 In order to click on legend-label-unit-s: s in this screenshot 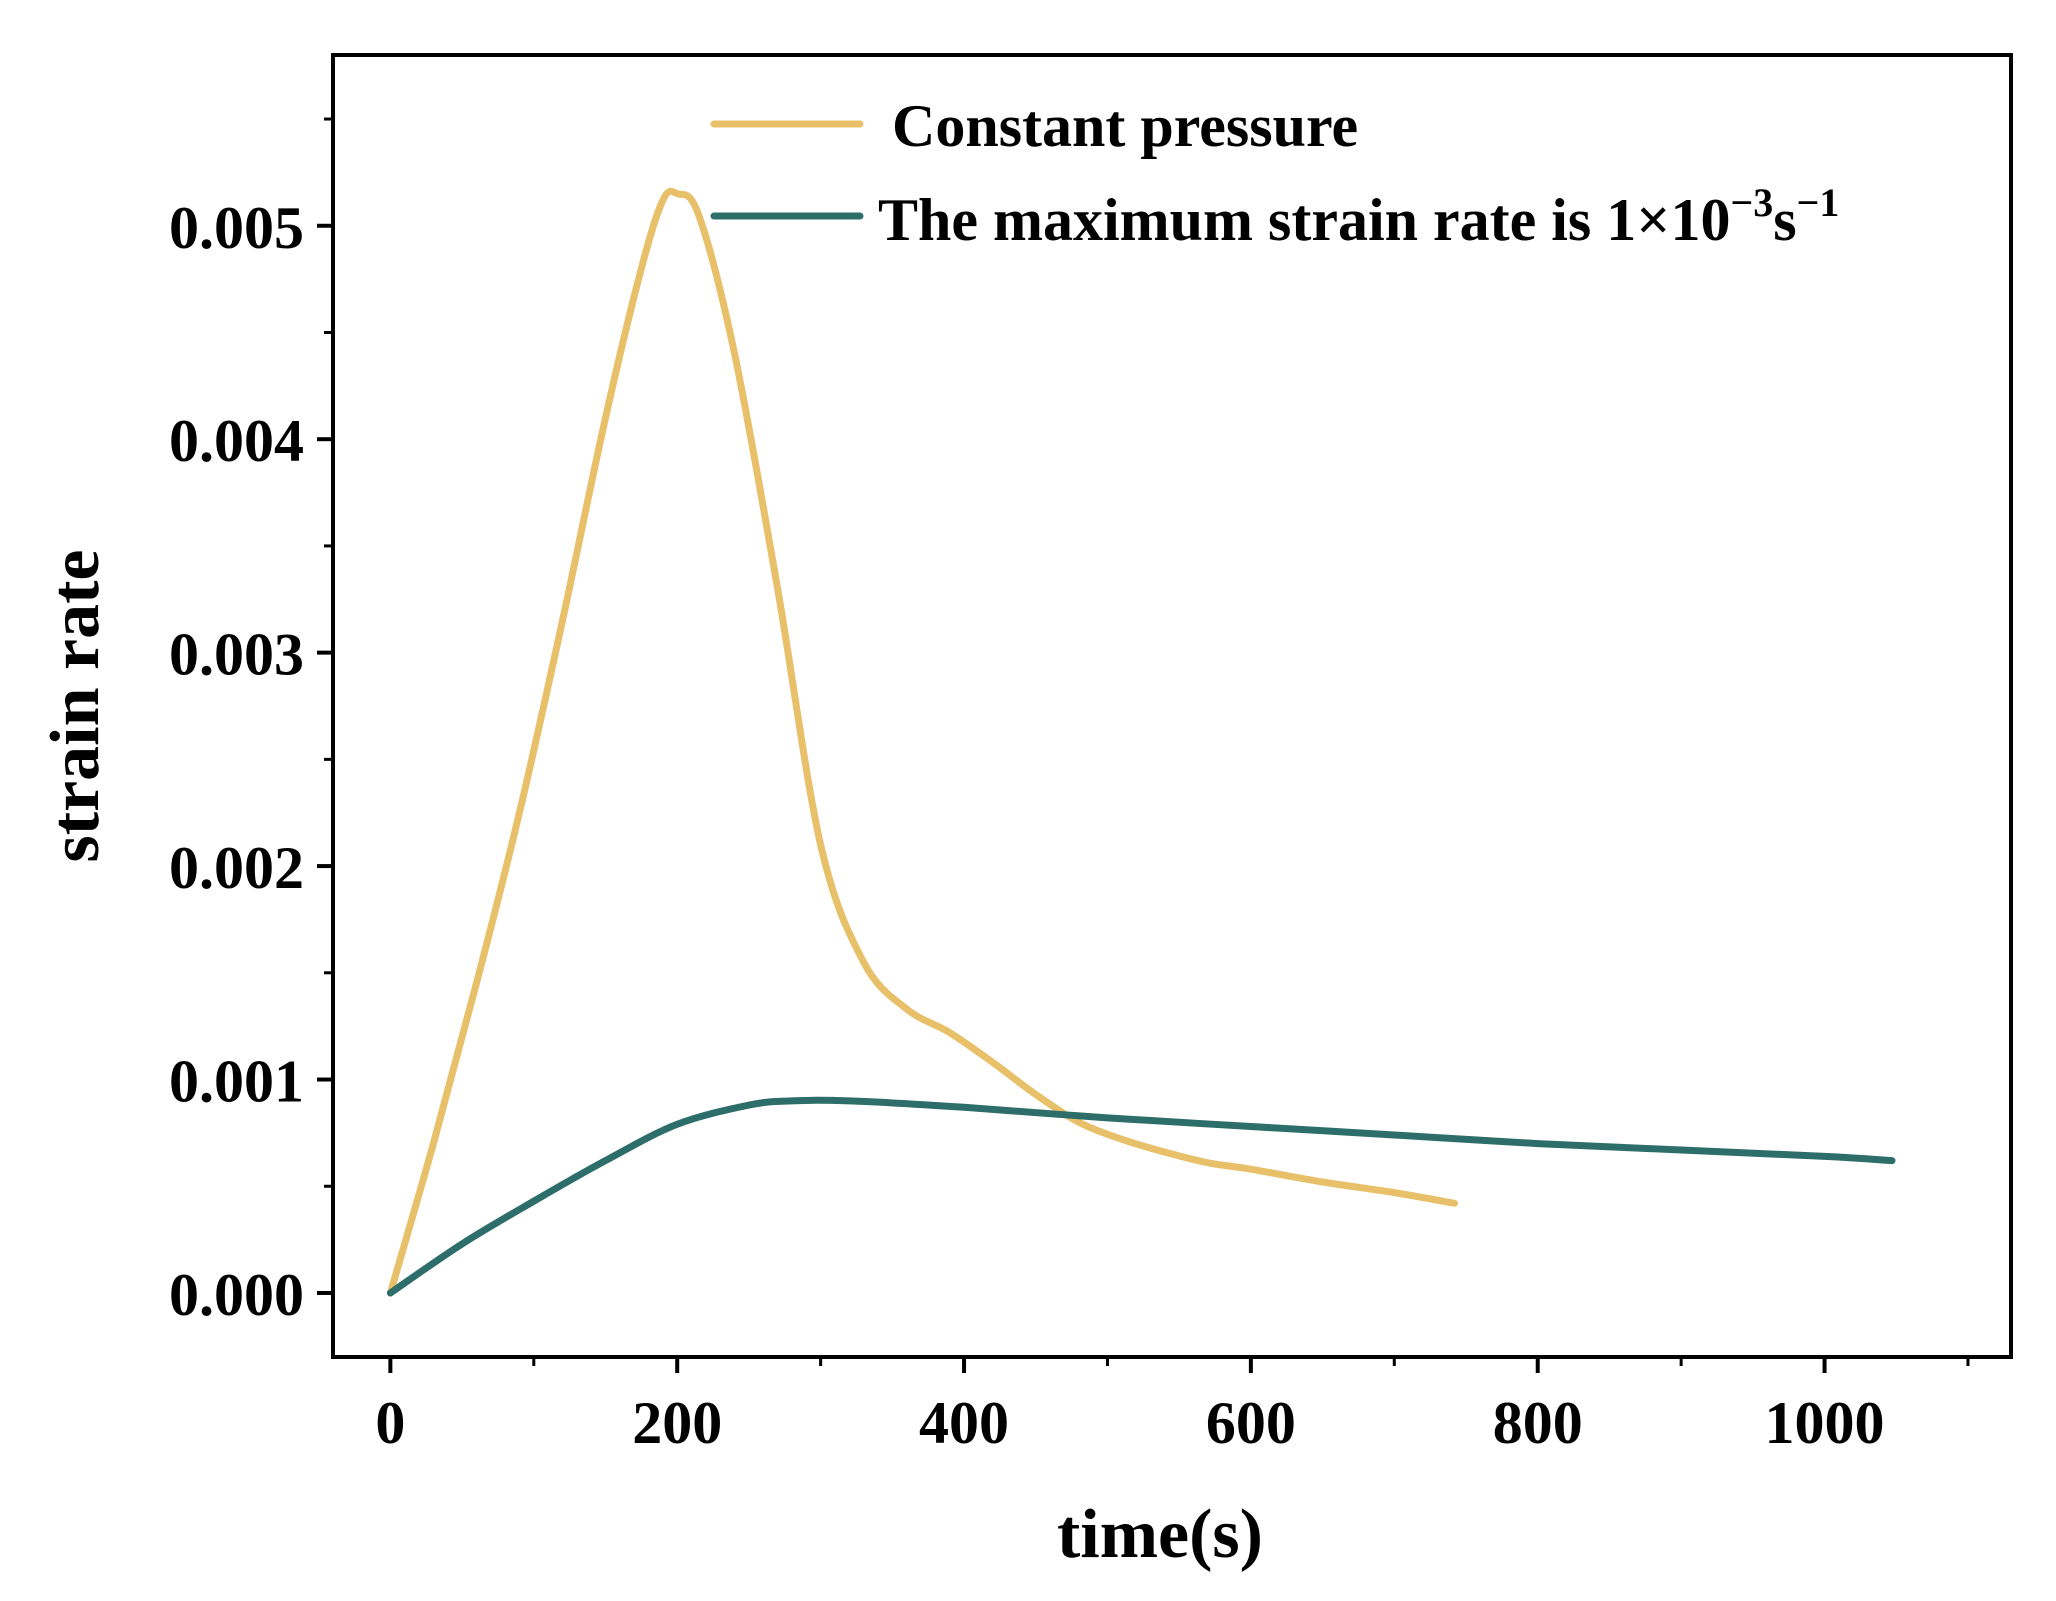, I will do `click(1784, 220)`.